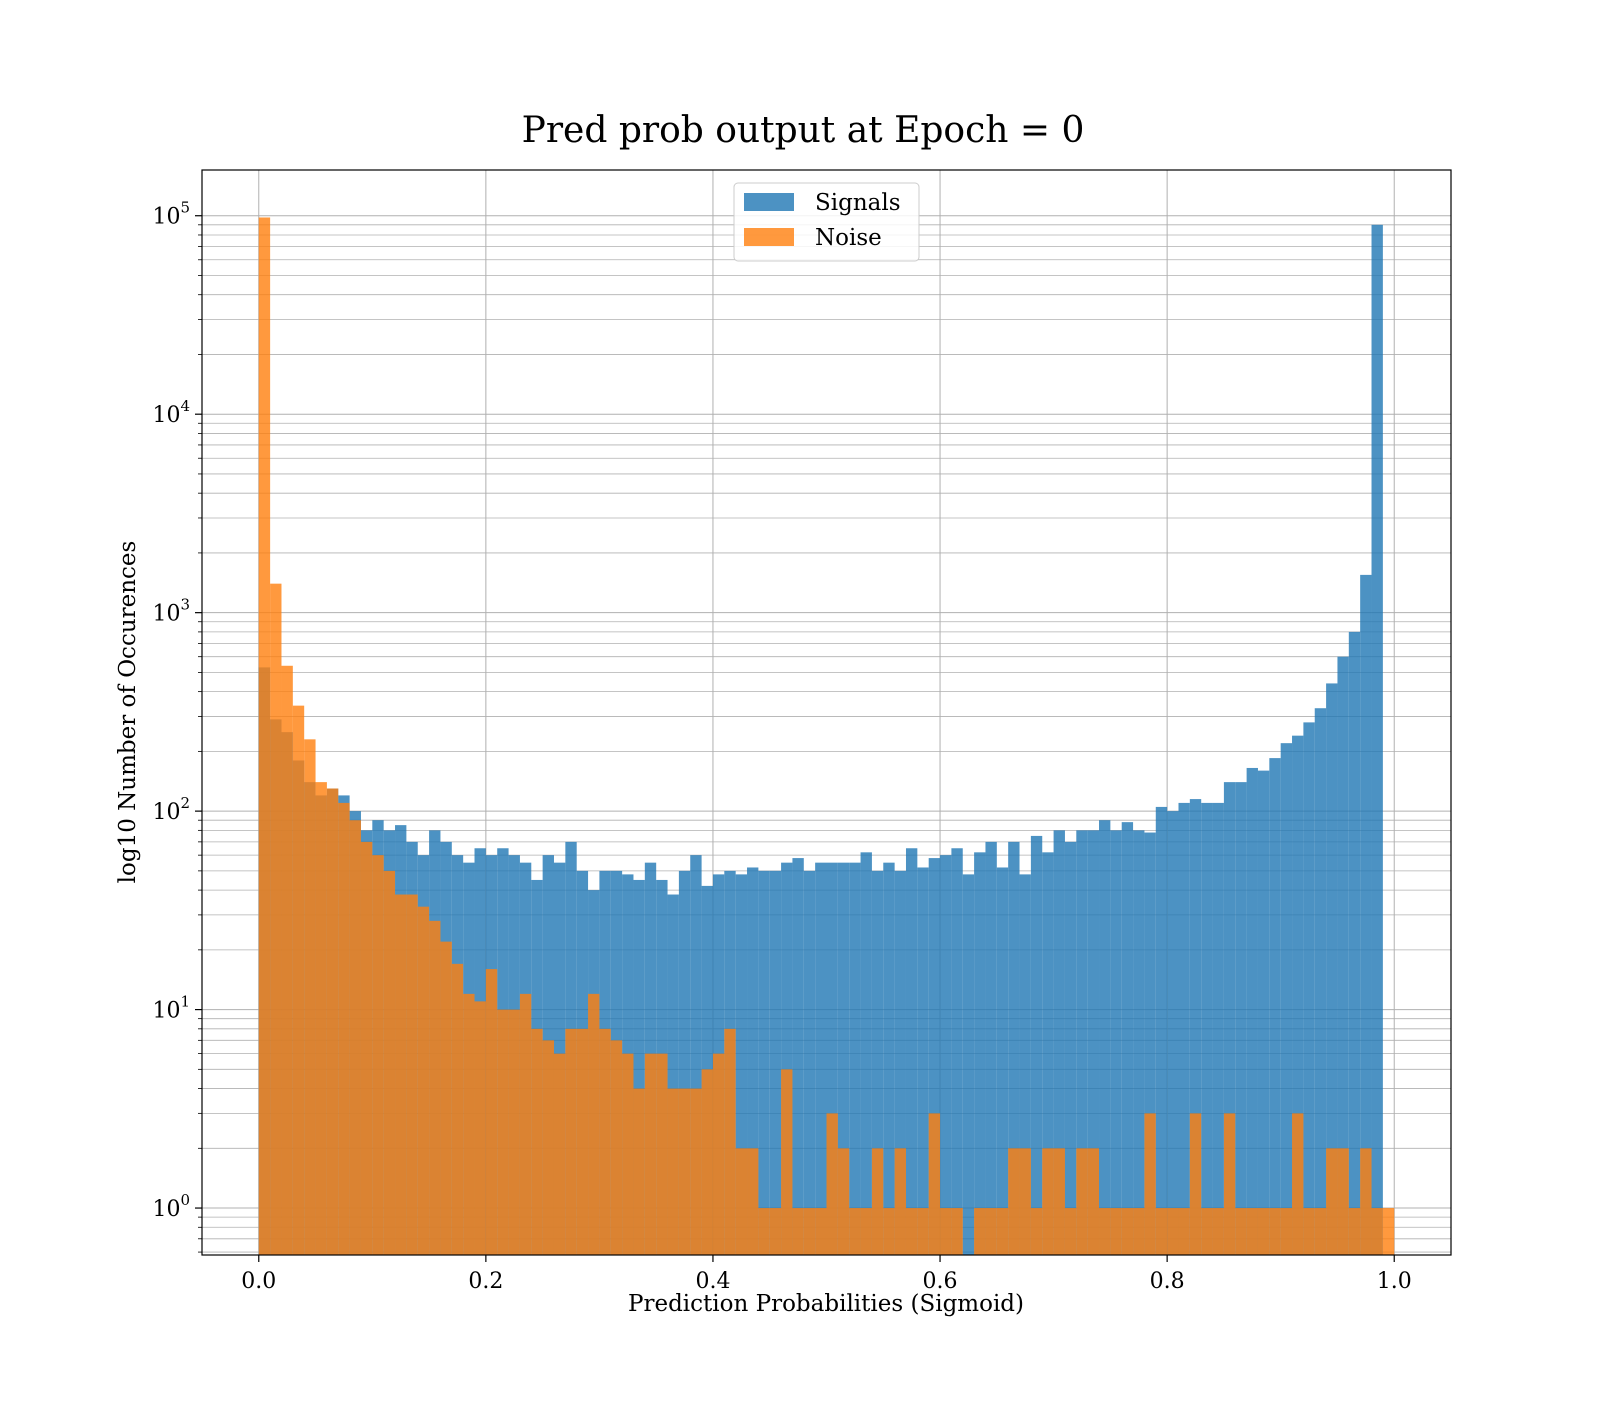  I want to click on y-tick-label: 10¹, so click(171, 1008).